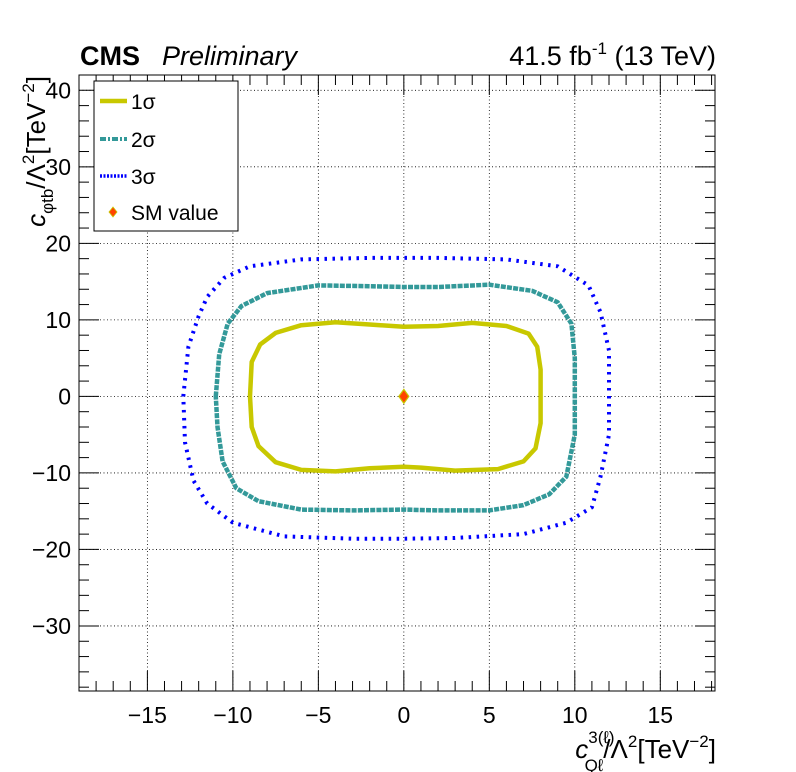  I want to click on x-tick-labels: −15 −10 −5 0 5 10 15, so click(400, 715).